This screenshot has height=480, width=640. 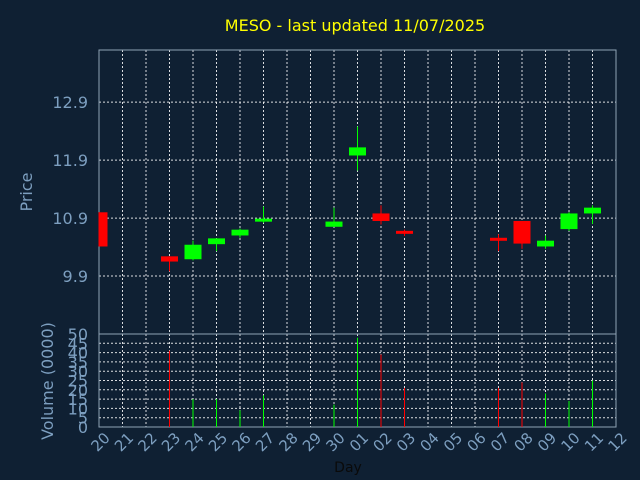 What do you see at coordinates (70, 189) in the screenshot?
I see `price-axis: 9.9 10.9 11.9 12.9` at bounding box center [70, 189].